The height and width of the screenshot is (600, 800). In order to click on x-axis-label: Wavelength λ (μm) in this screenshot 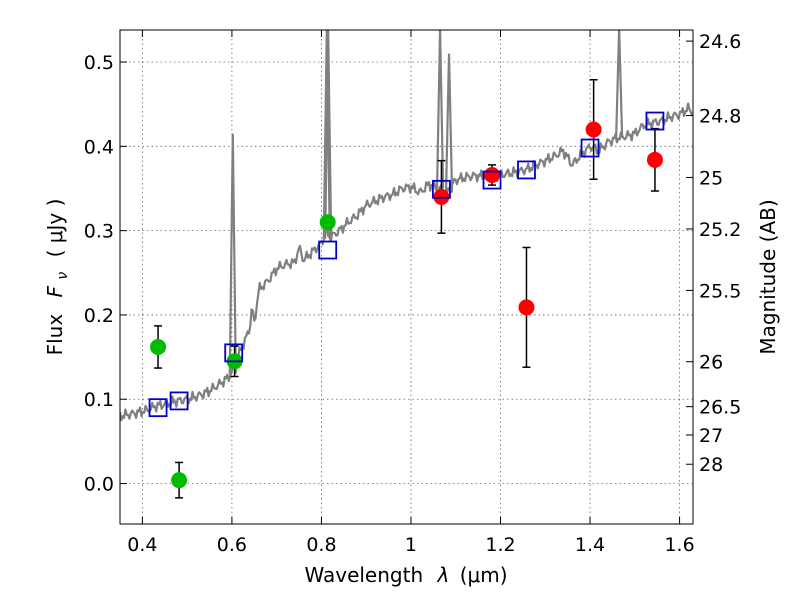, I will do `click(405, 575)`.